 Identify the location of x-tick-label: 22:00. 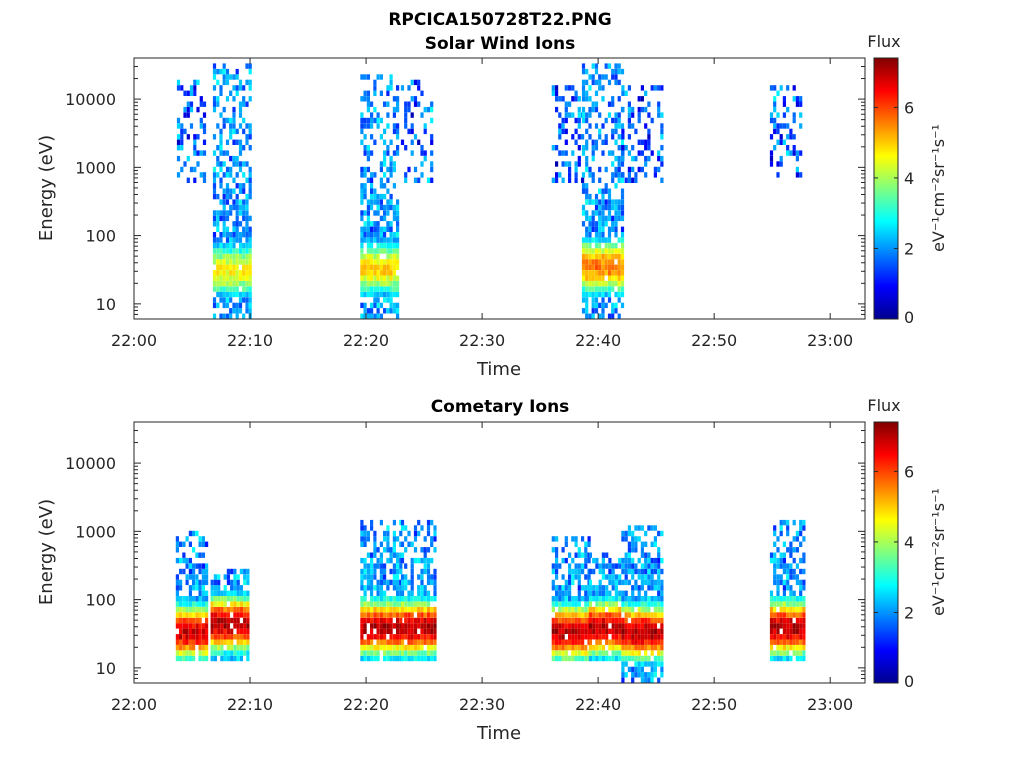
(134, 340).